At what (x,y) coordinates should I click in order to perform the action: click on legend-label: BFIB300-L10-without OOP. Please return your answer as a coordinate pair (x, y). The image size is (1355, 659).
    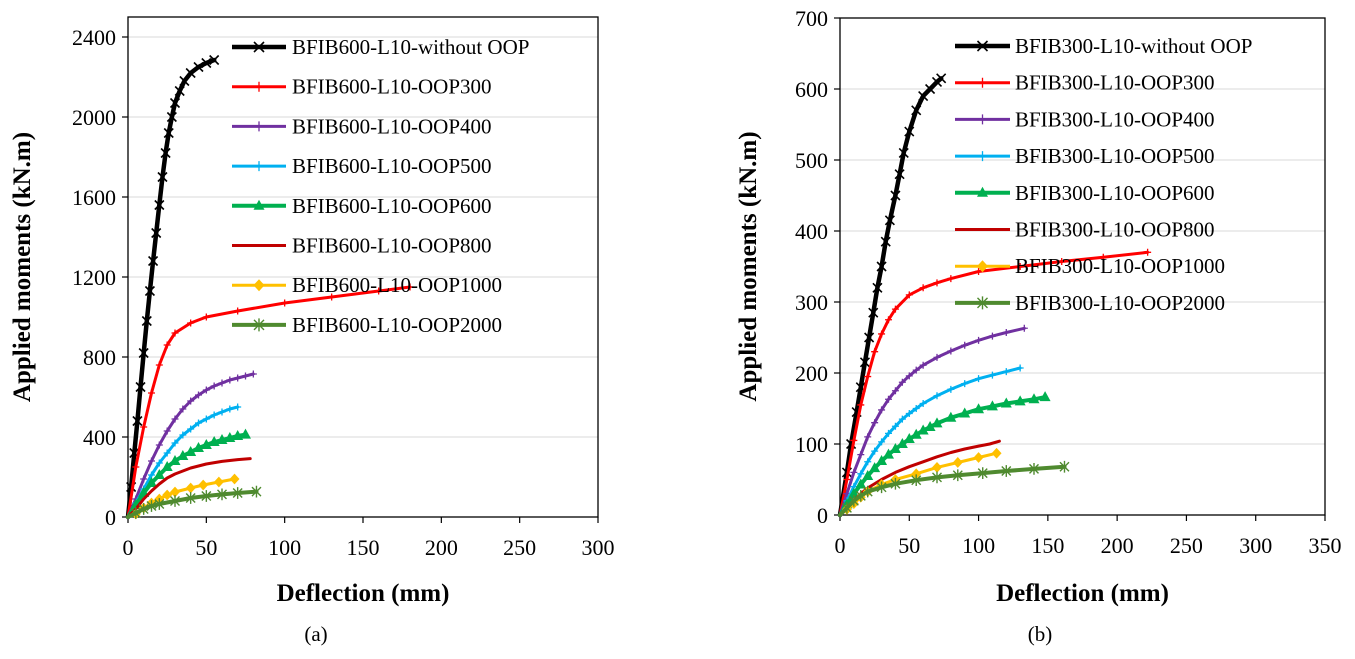
    Looking at the image, I should click on (1133, 46).